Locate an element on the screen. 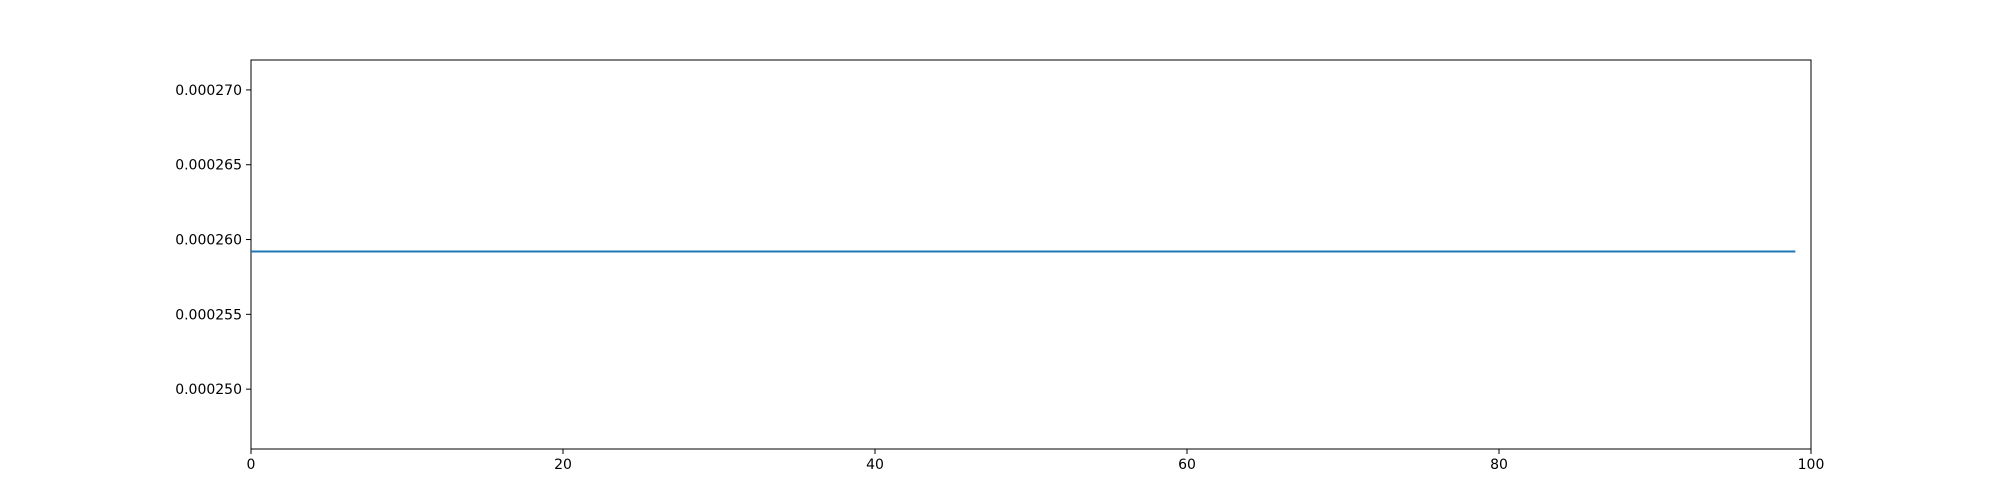 The height and width of the screenshot is (500, 2000). x-tick-label: 80 is located at coordinates (1499, 465).